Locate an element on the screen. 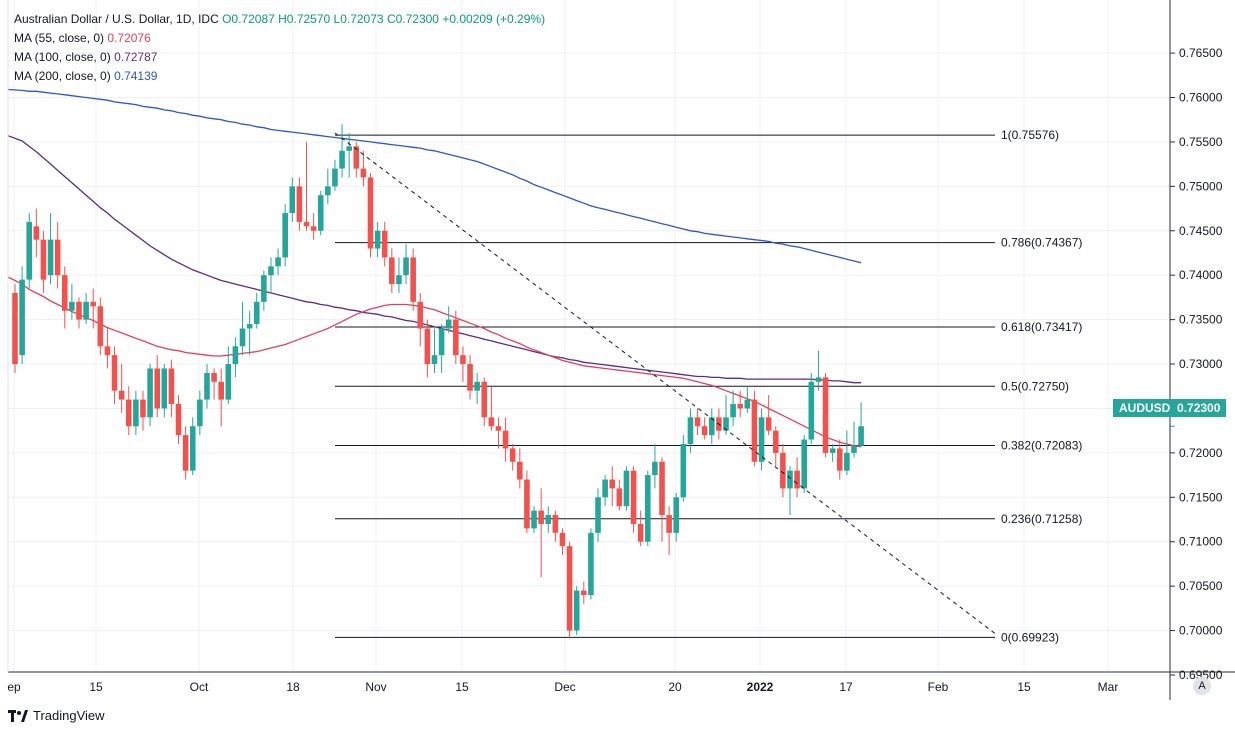 This screenshot has height=730, width=1235. x-tick-label-0: ep is located at coordinates (14, 687).